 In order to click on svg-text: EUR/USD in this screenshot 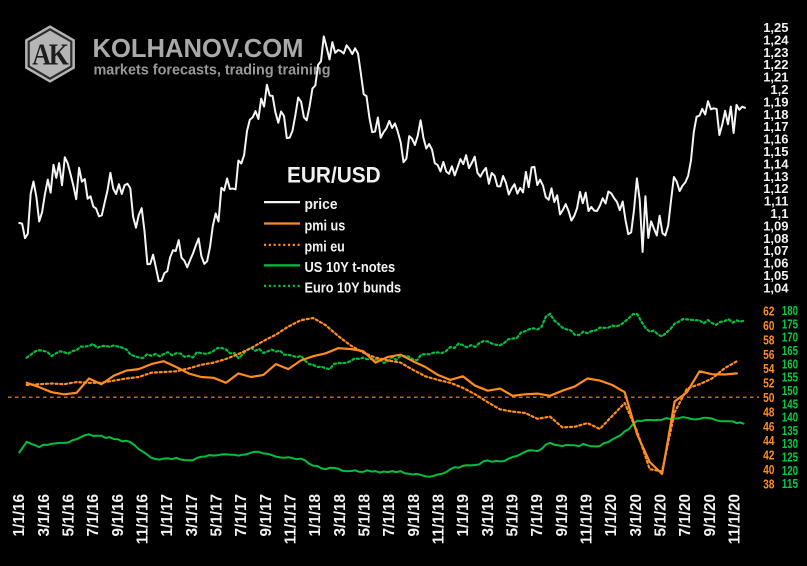, I will do `click(334, 175)`.